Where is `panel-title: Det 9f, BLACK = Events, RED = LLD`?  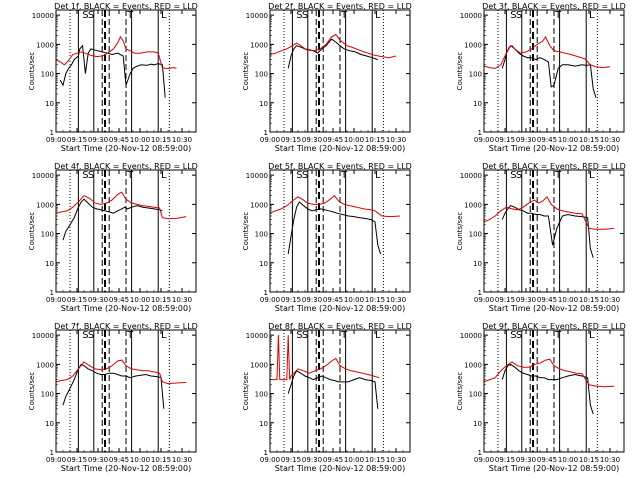 panel-title: Det 9f, BLACK = Events, RED = LLD is located at coordinates (554, 326).